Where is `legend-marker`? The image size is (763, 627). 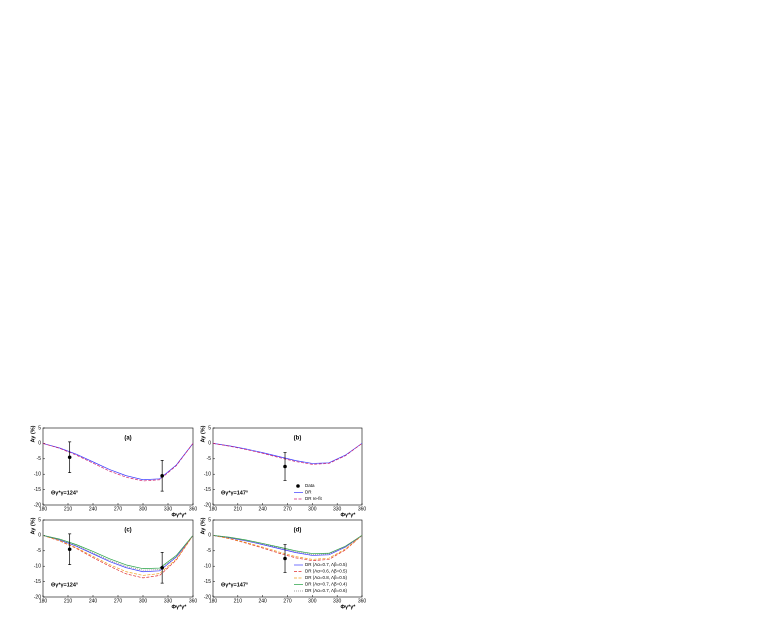
legend-marker is located at coordinates (298, 486).